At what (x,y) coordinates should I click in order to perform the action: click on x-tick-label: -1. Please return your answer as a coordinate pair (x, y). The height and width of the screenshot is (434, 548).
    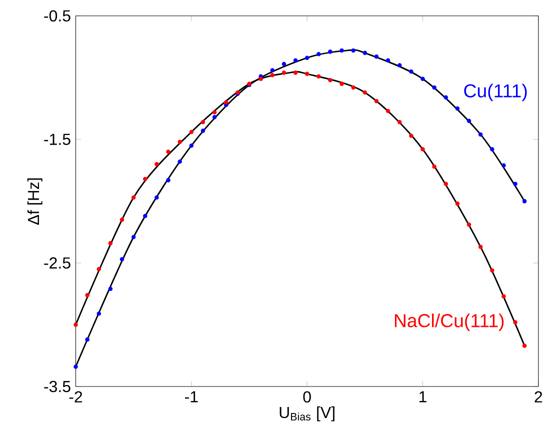
    Looking at the image, I should click on (191, 396).